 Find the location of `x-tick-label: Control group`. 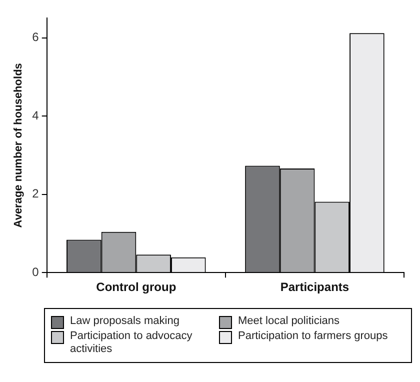

x-tick-label: Control group is located at coordinates (136, 287).